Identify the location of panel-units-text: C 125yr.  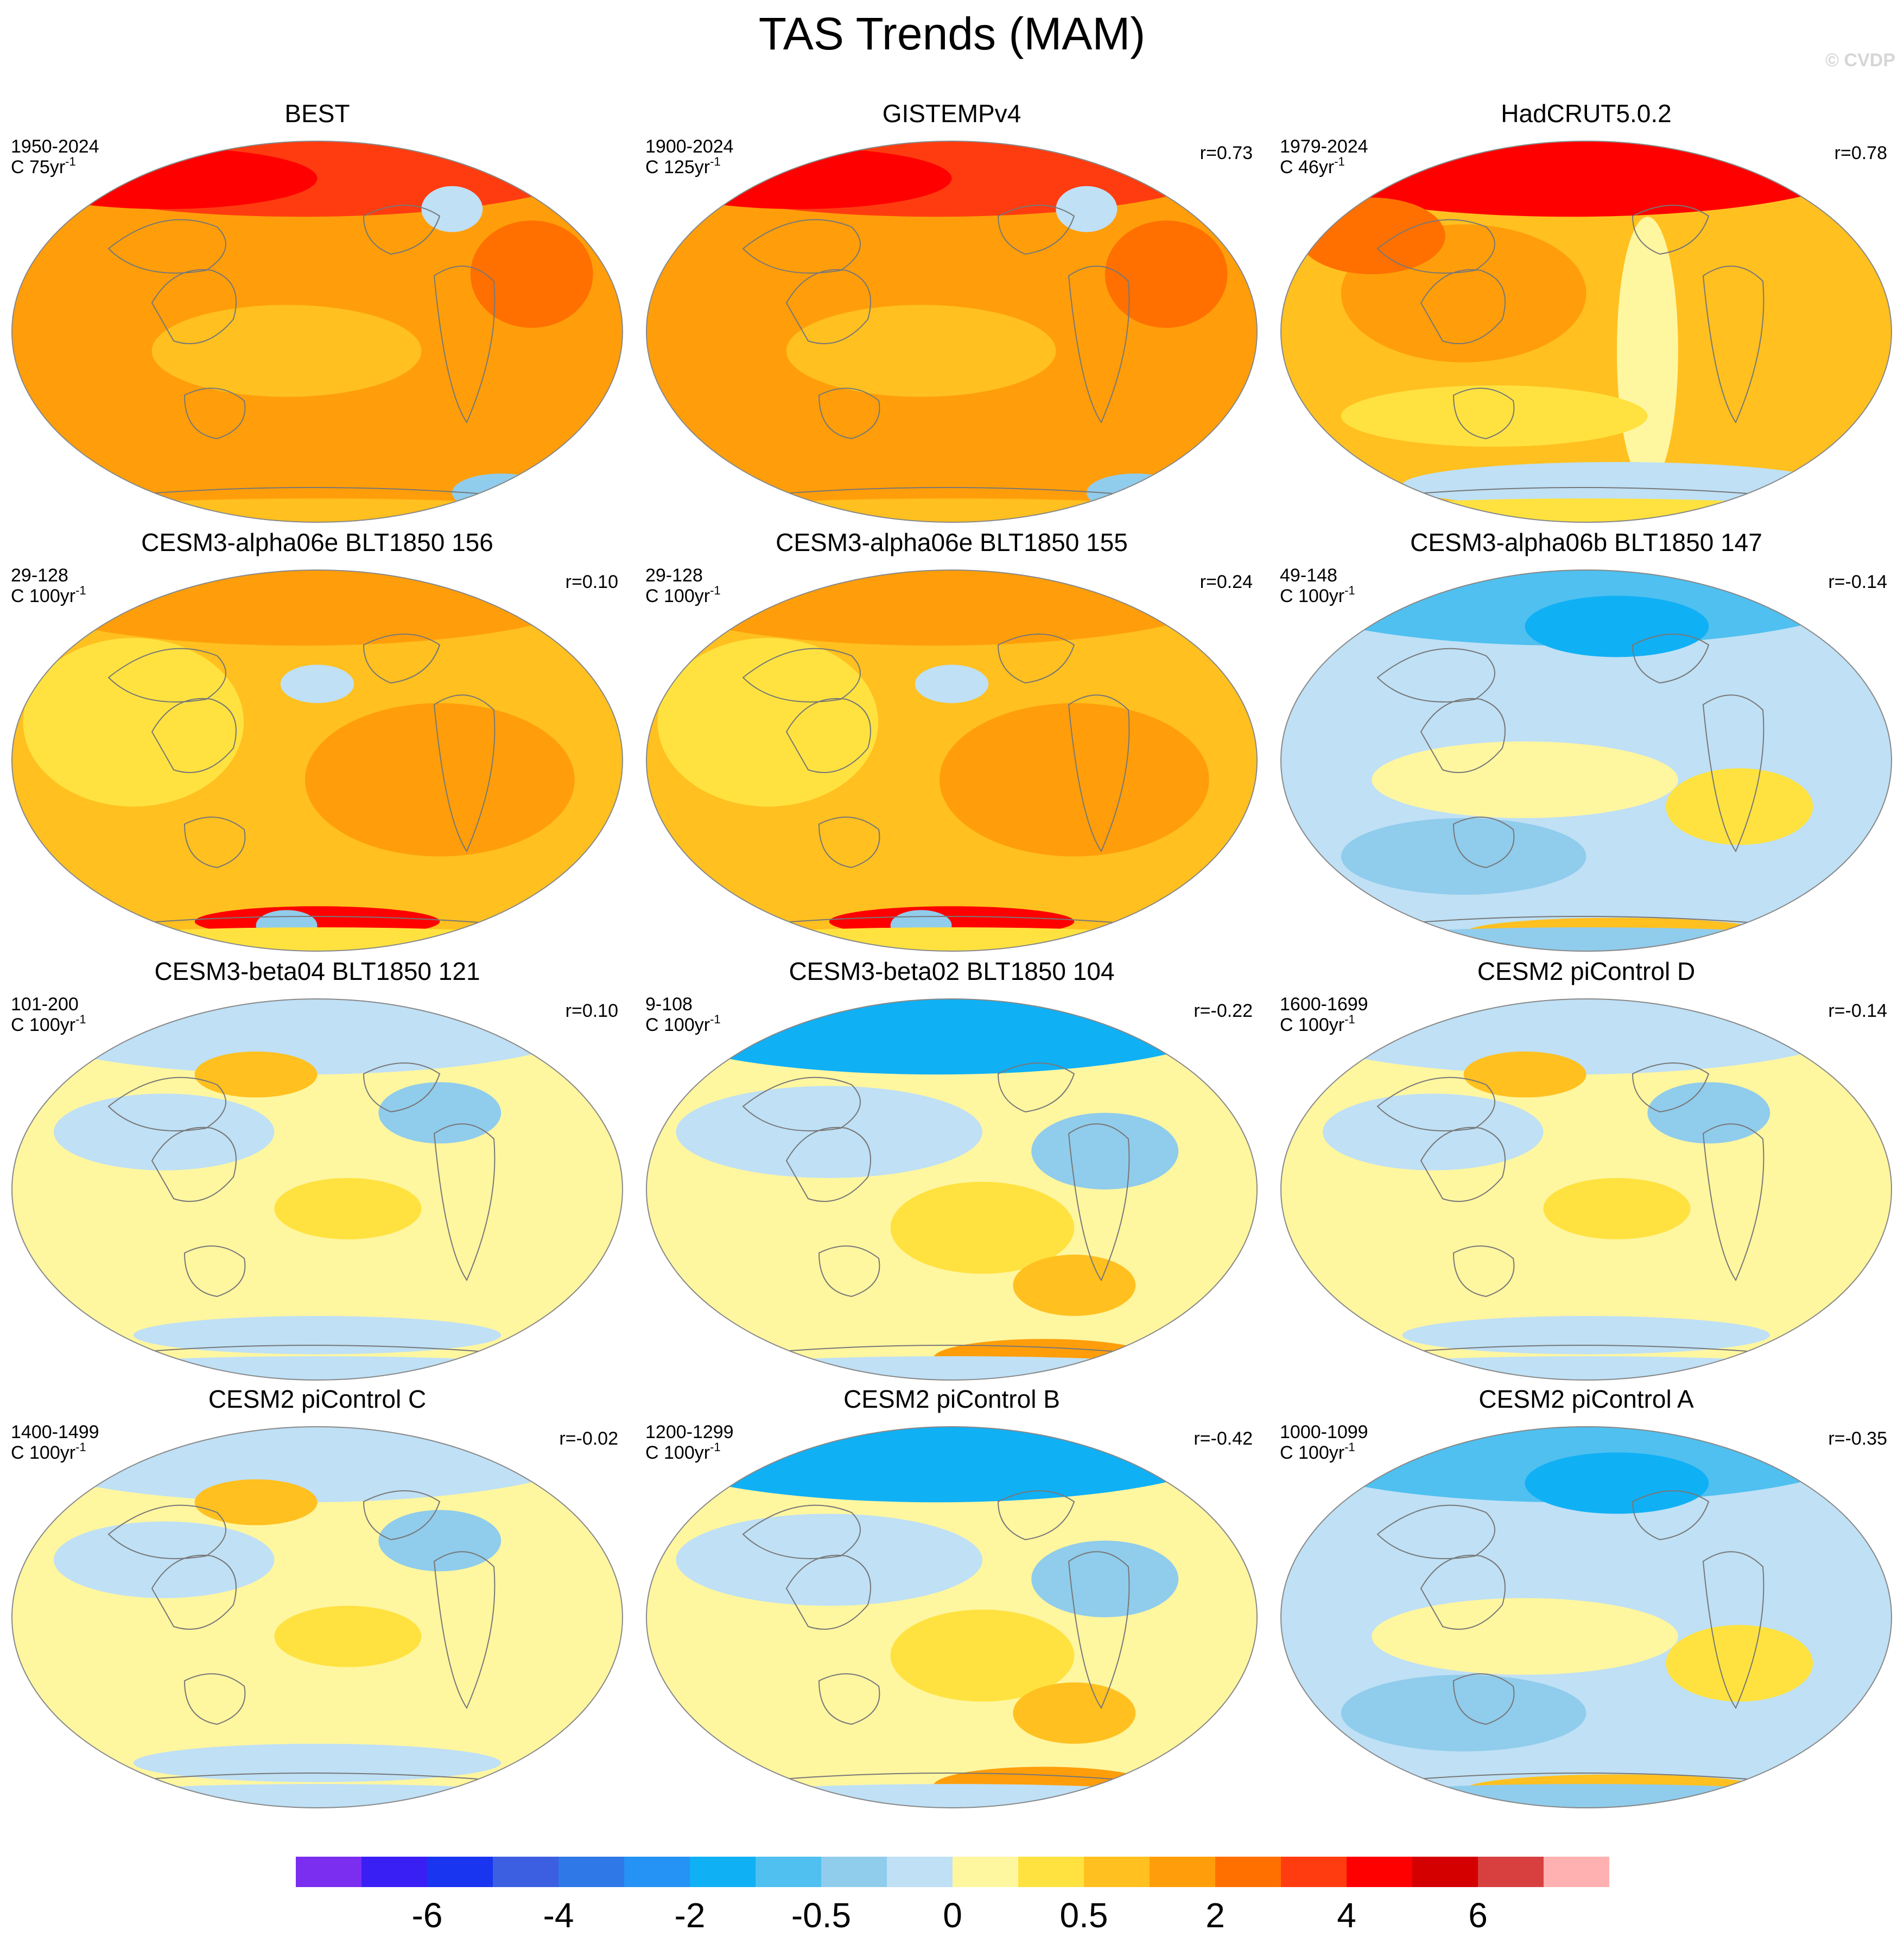
(677, 167).